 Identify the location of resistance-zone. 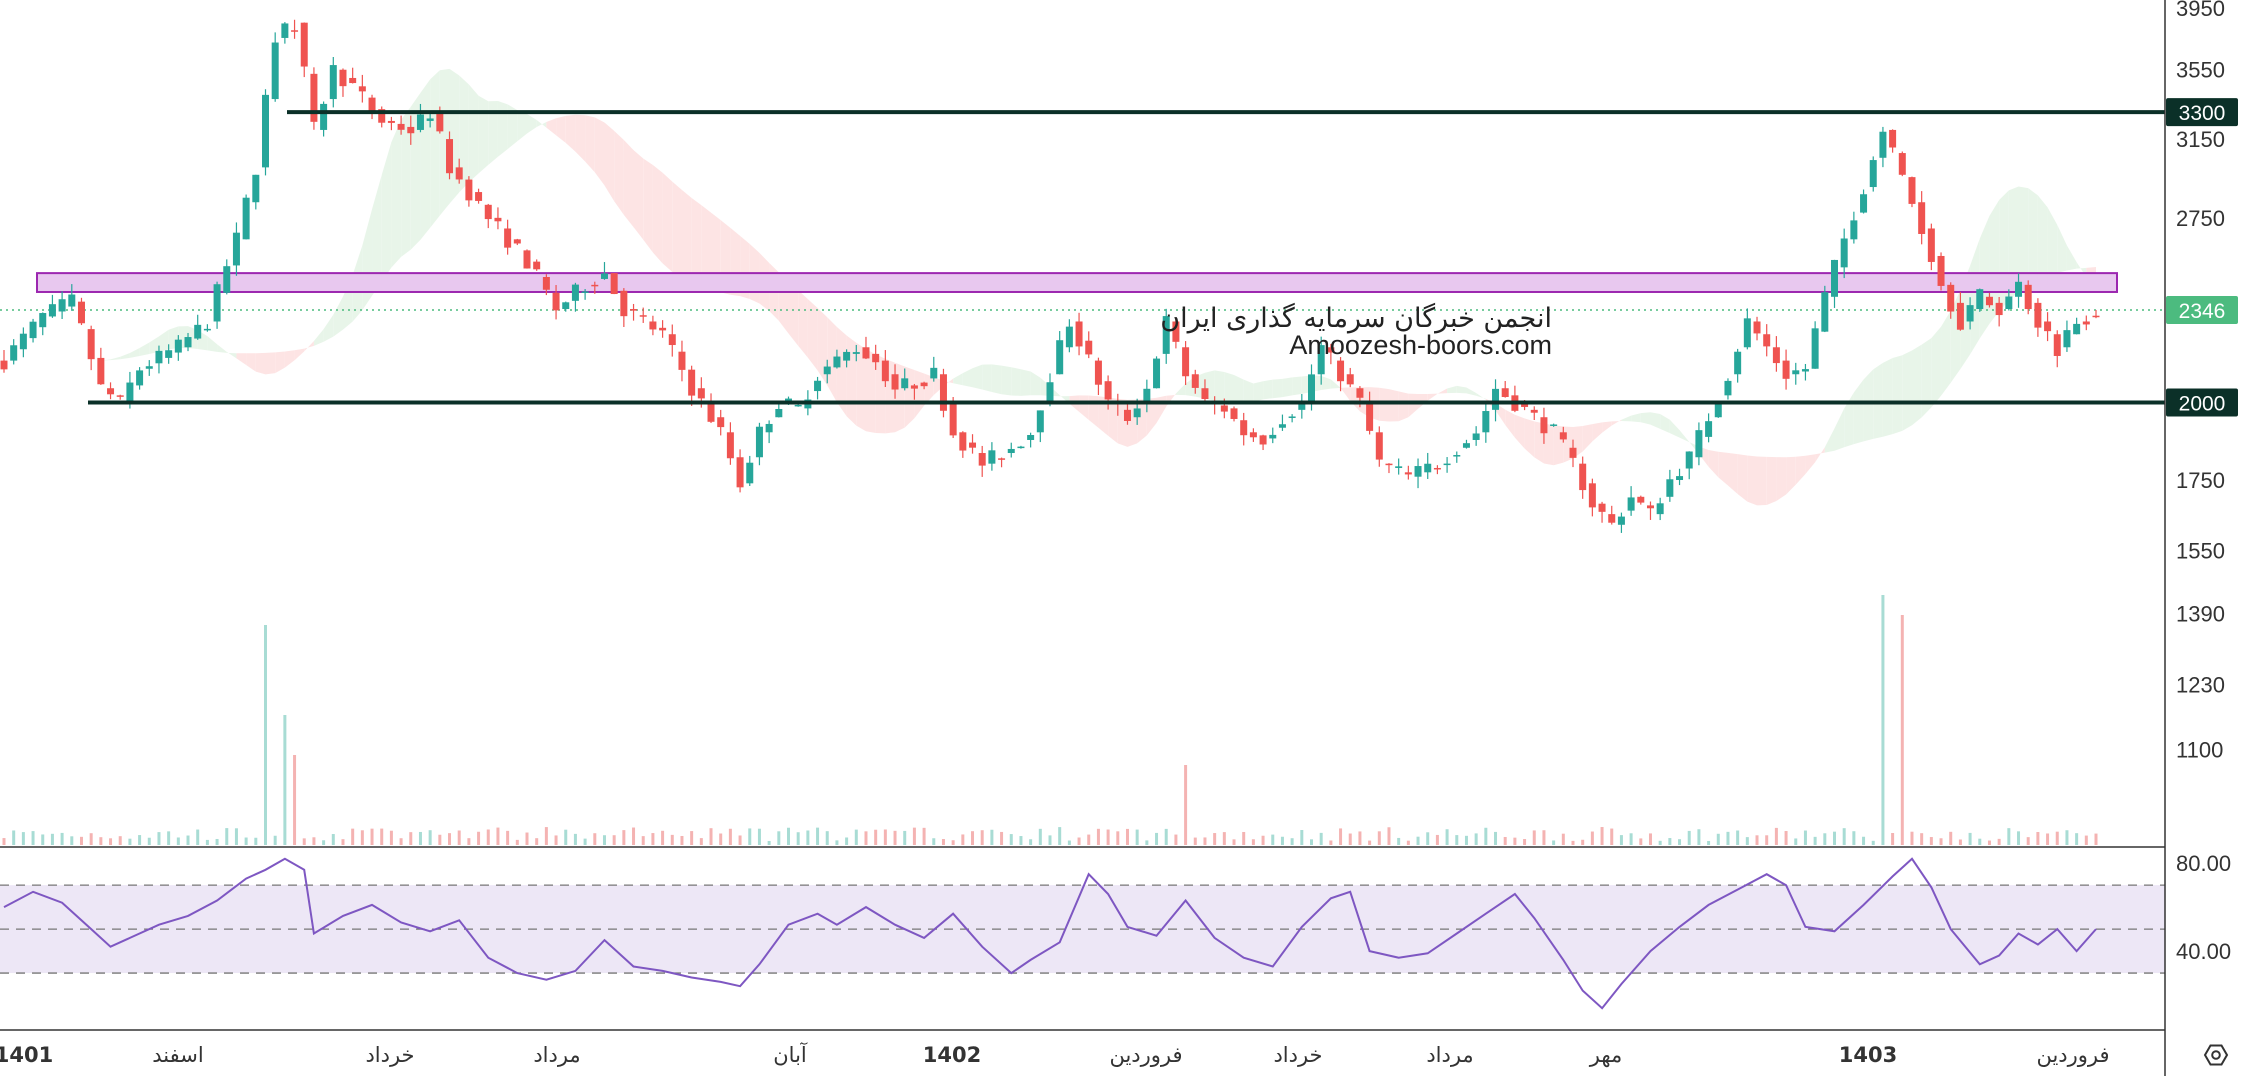
(1077, 282).